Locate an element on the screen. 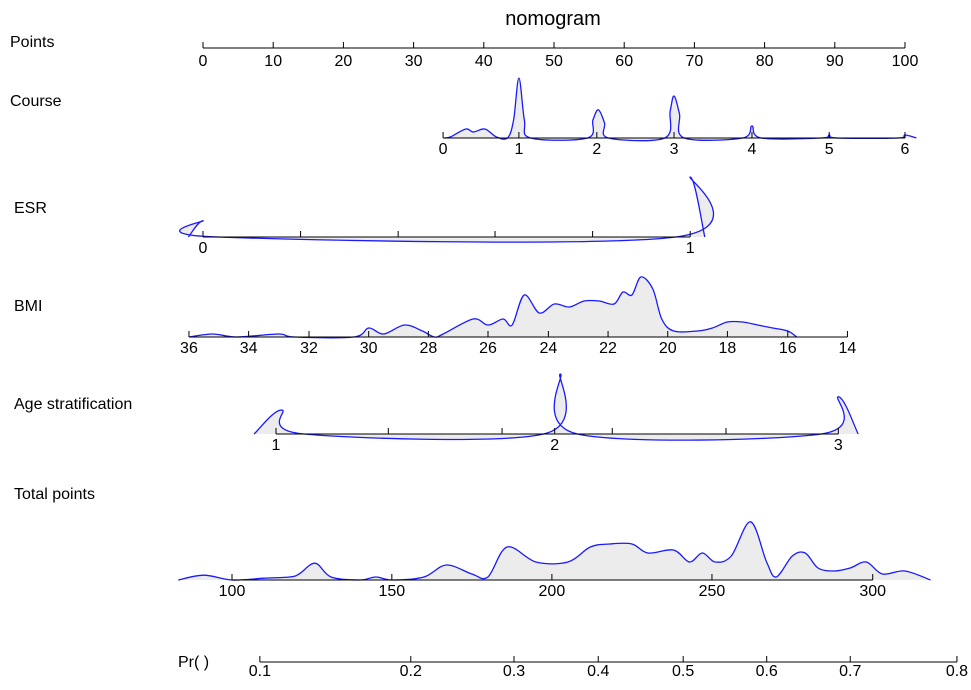 The image size is (971, 690). tick-label: 250 is located at coordinates (712, 591).